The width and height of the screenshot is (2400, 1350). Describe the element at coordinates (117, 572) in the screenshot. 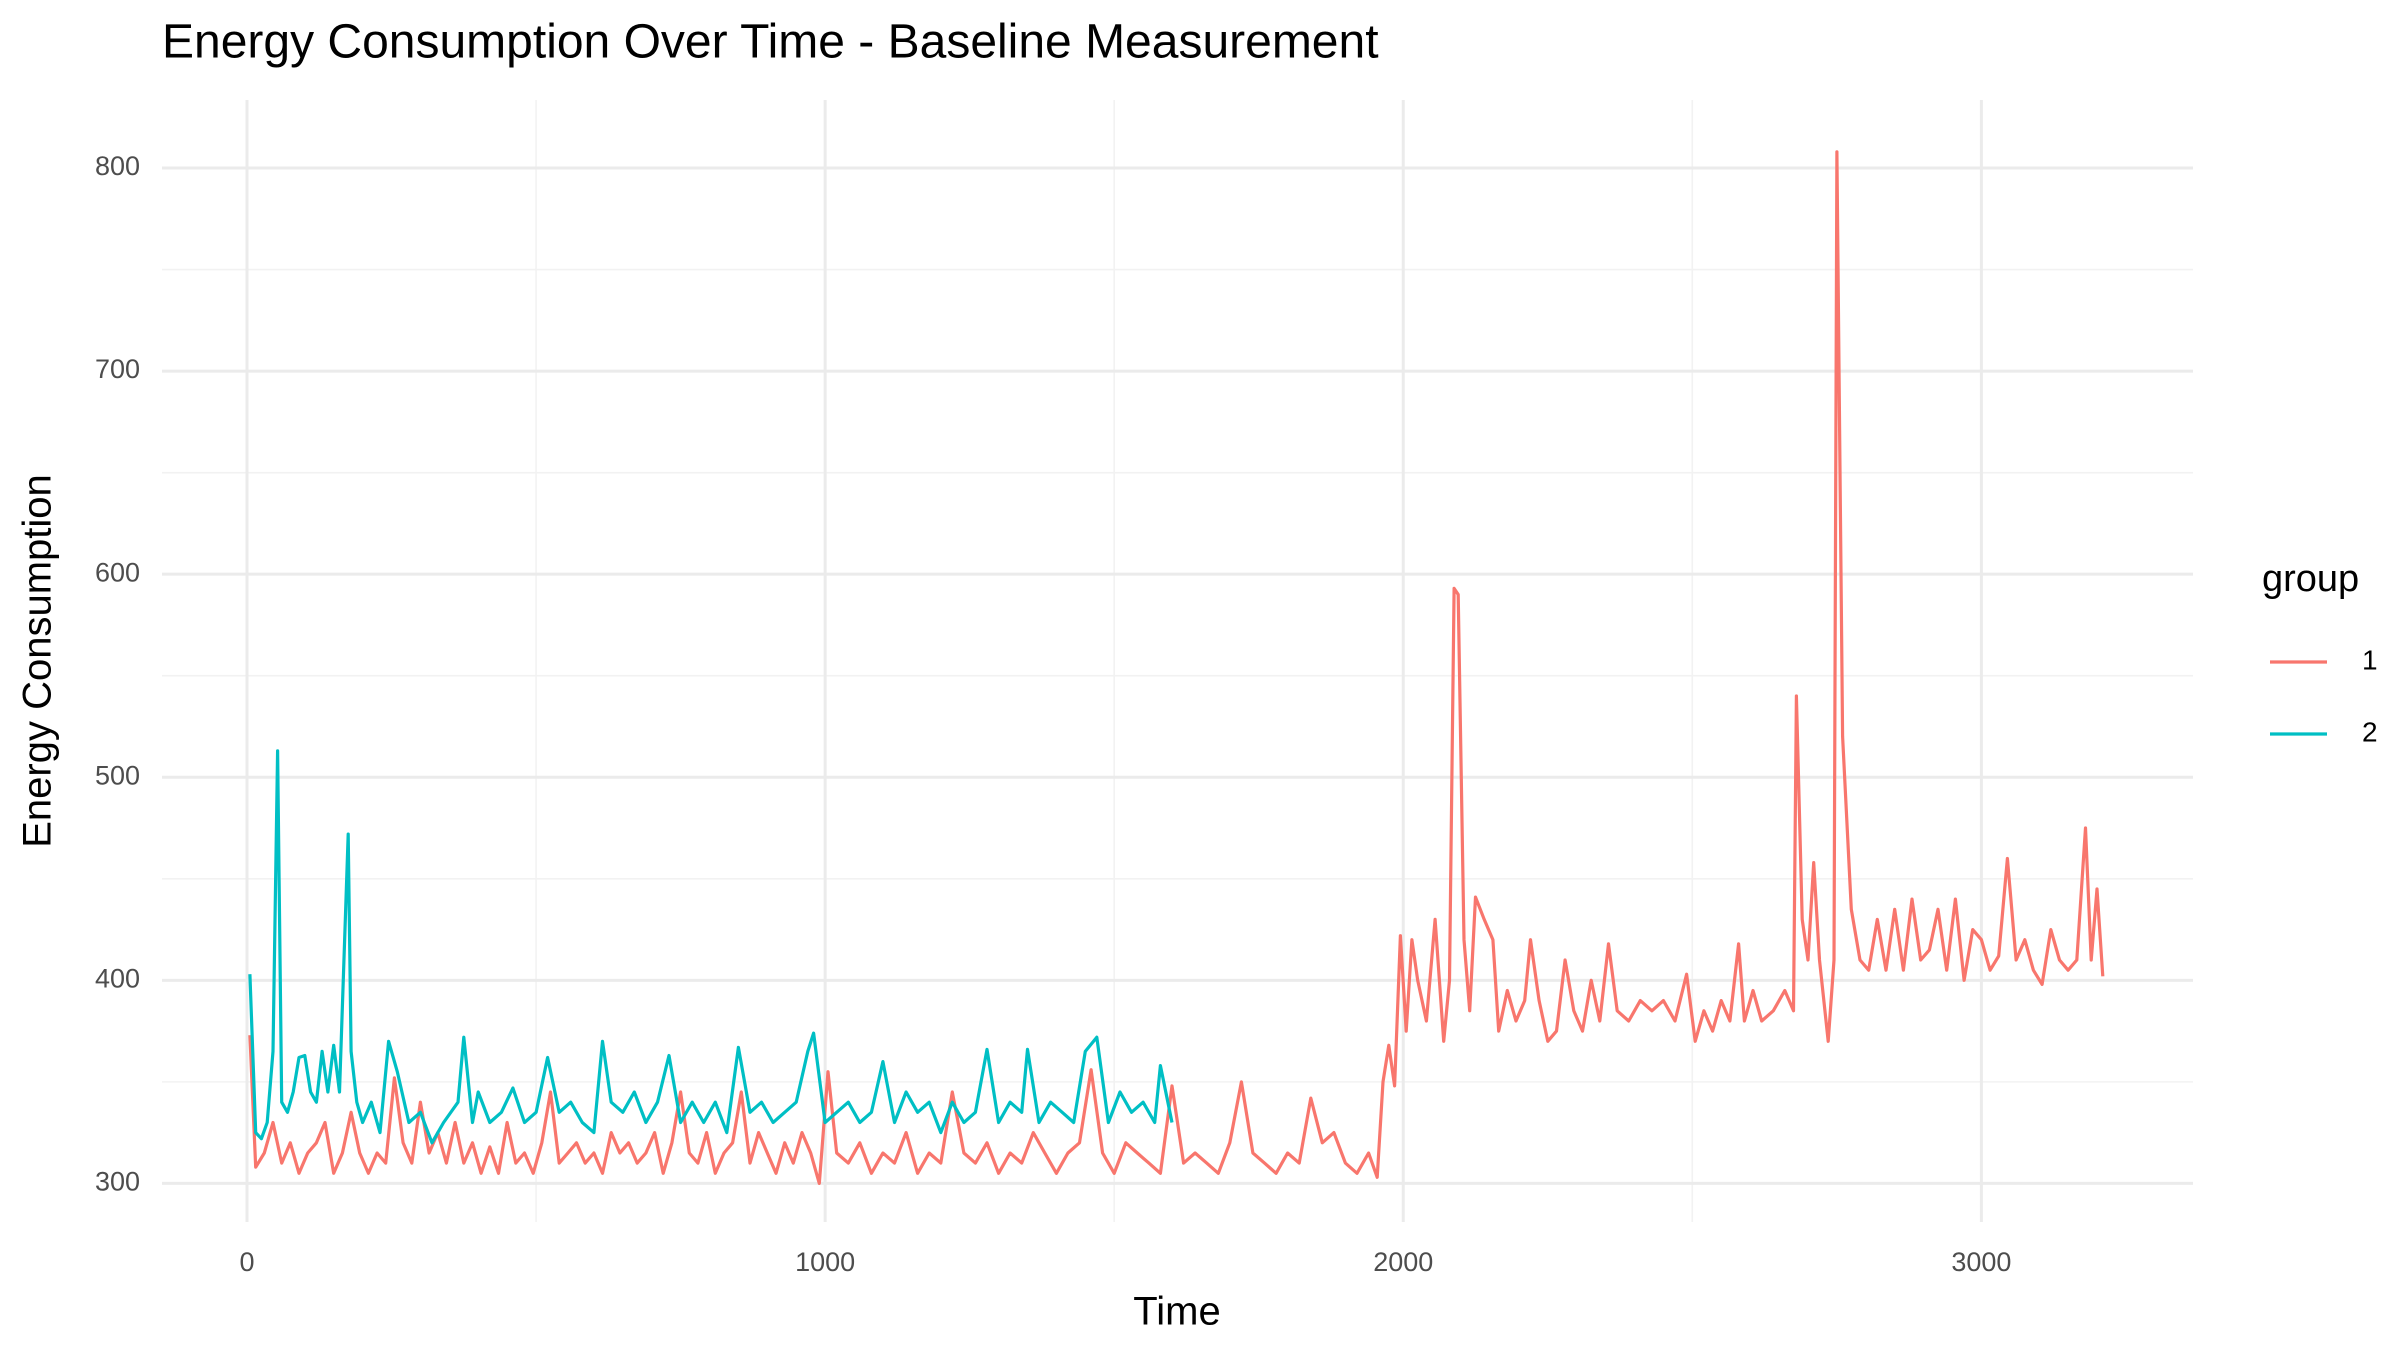

I see `y-tick-label: 600` at that location.